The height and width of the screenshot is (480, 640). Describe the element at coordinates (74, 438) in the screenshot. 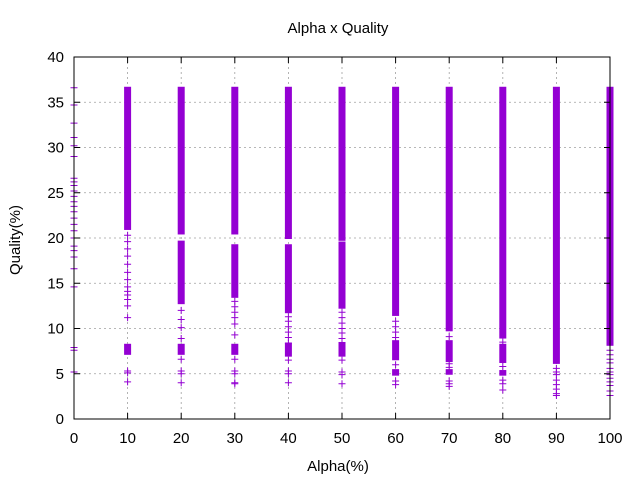

I see `x-tick-label: 0` at that location.